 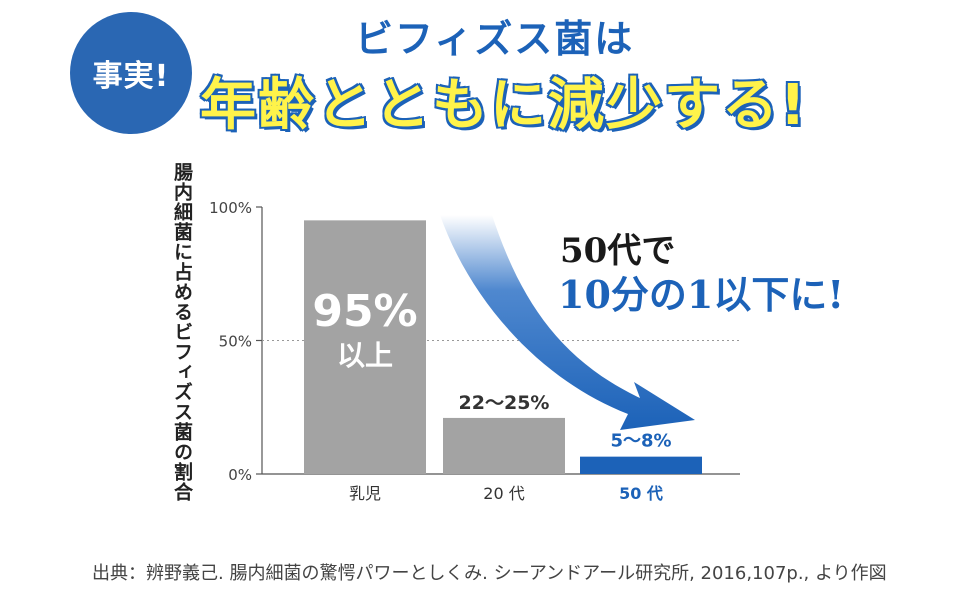 I want to click on y-tick-label: 0%, so click(x=240, y=475).